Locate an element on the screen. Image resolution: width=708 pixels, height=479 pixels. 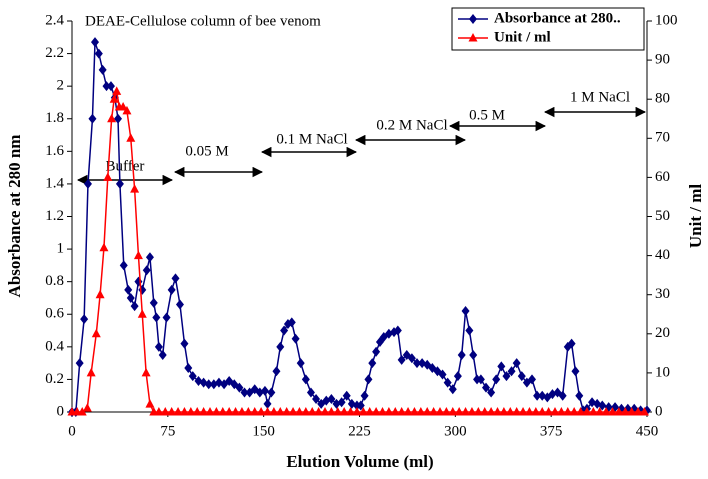
x-axis-label: Elution Volume (ml) is located at coordinates (359, 461).